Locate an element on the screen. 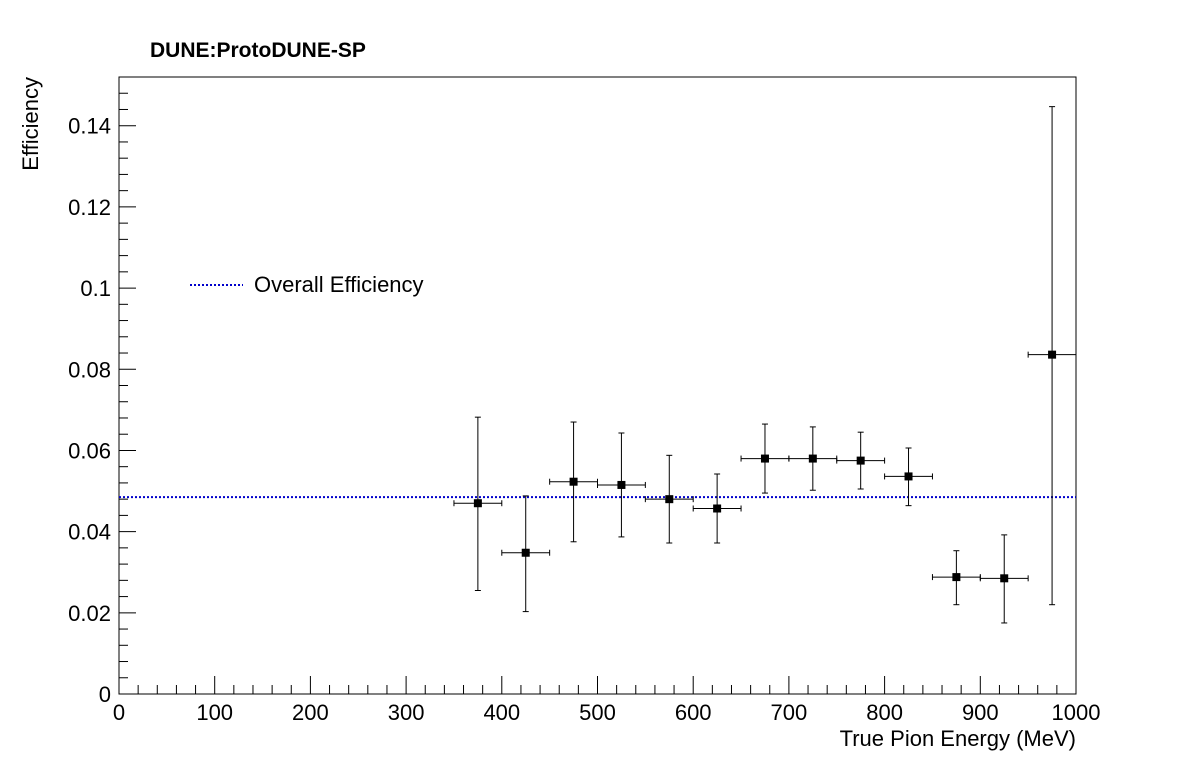  y-tick-label: 0.1 is located at coordinates (95, 288).